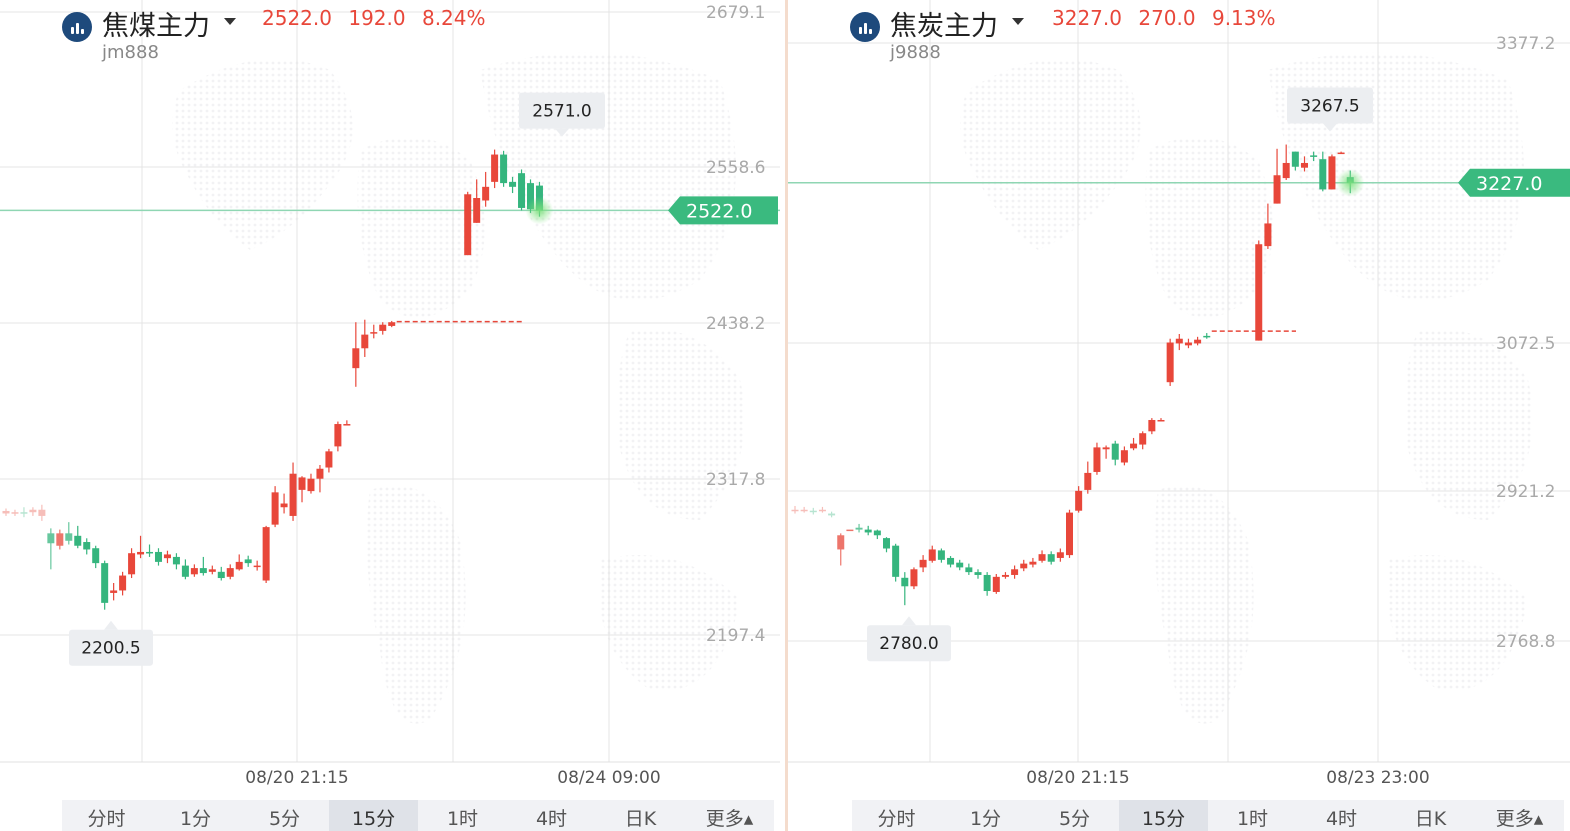  Describe the element at coordinates (156, 26) in the screenshot. I see `instrument-name: 焦煤主力` at that location.